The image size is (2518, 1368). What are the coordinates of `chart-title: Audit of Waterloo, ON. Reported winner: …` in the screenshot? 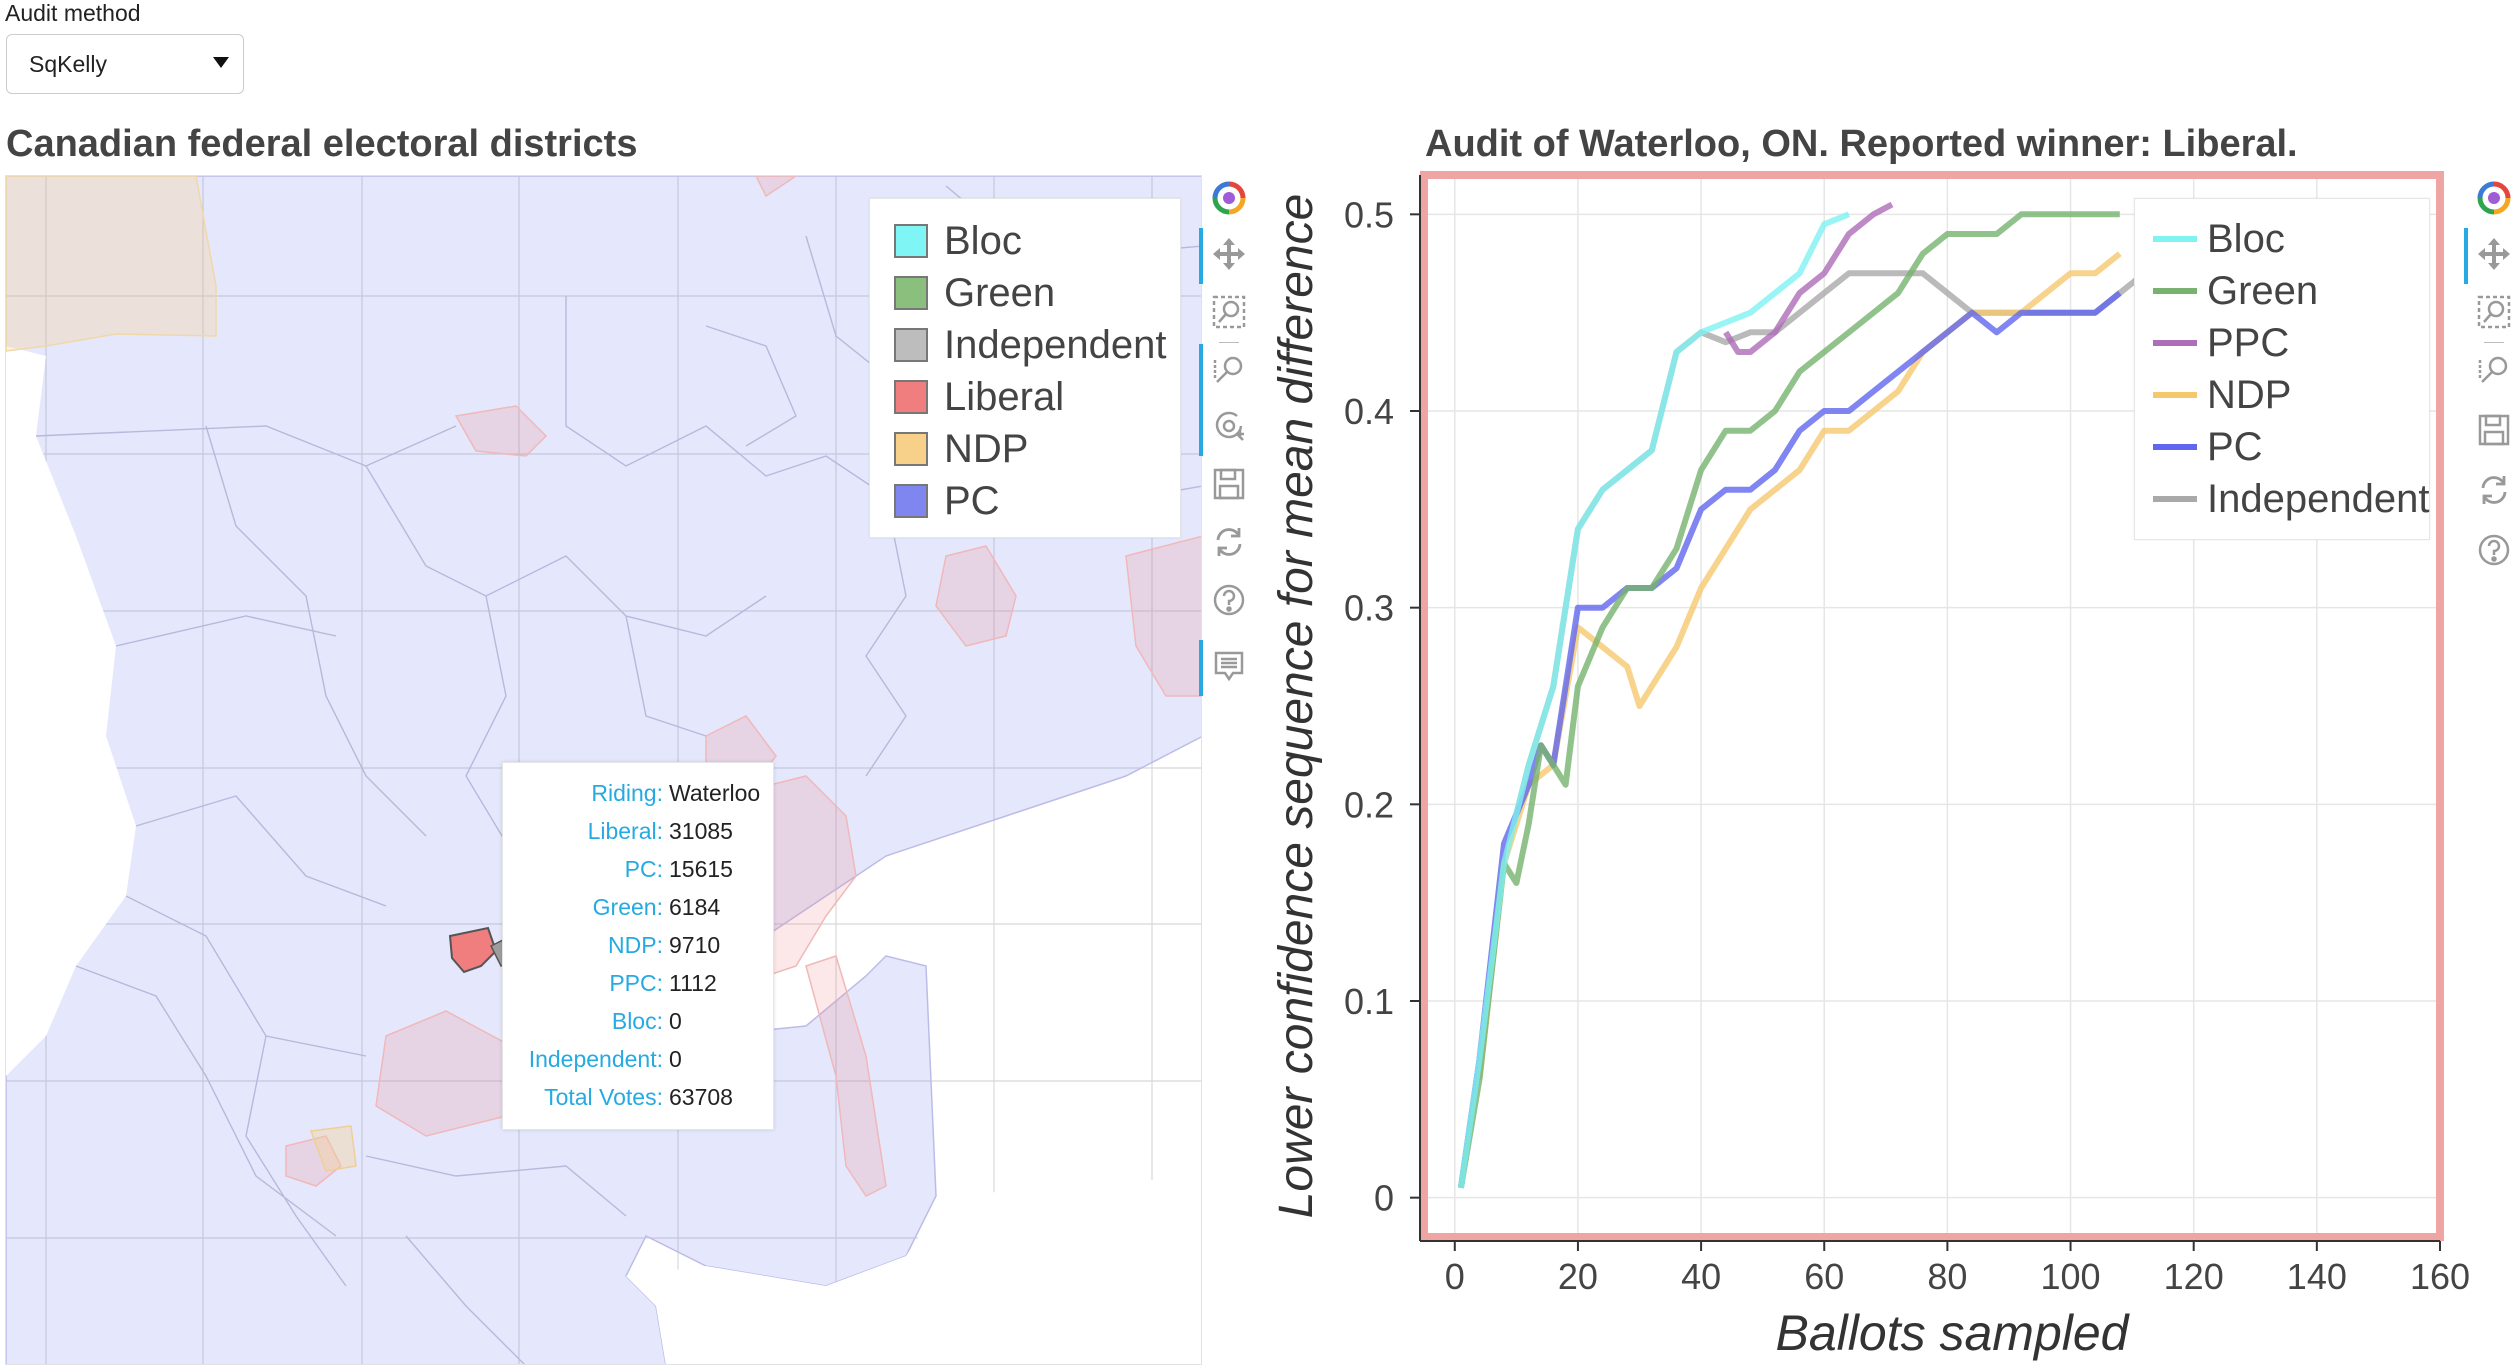 It's located at (1861, 144).